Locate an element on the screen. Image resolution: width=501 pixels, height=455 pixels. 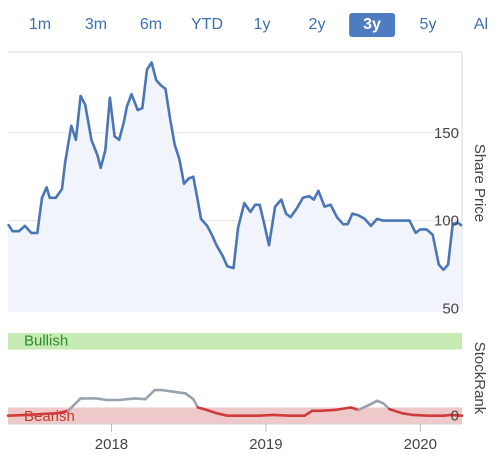
stockrank-line is located at coordinates (235, 403).